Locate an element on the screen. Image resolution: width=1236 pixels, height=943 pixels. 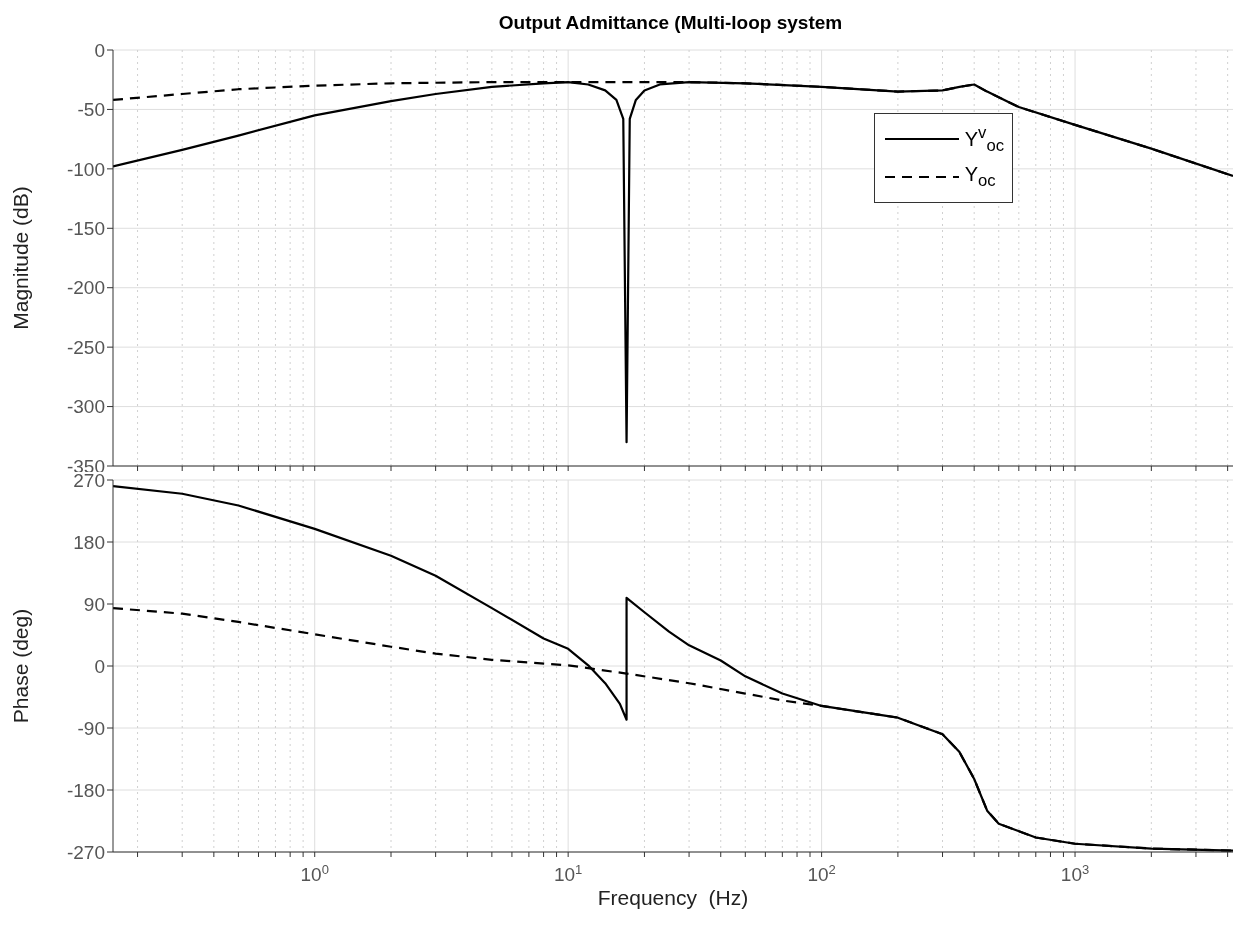
chart-title: Output Admittance (Multi-loop system is located at coordinates (670, 22).